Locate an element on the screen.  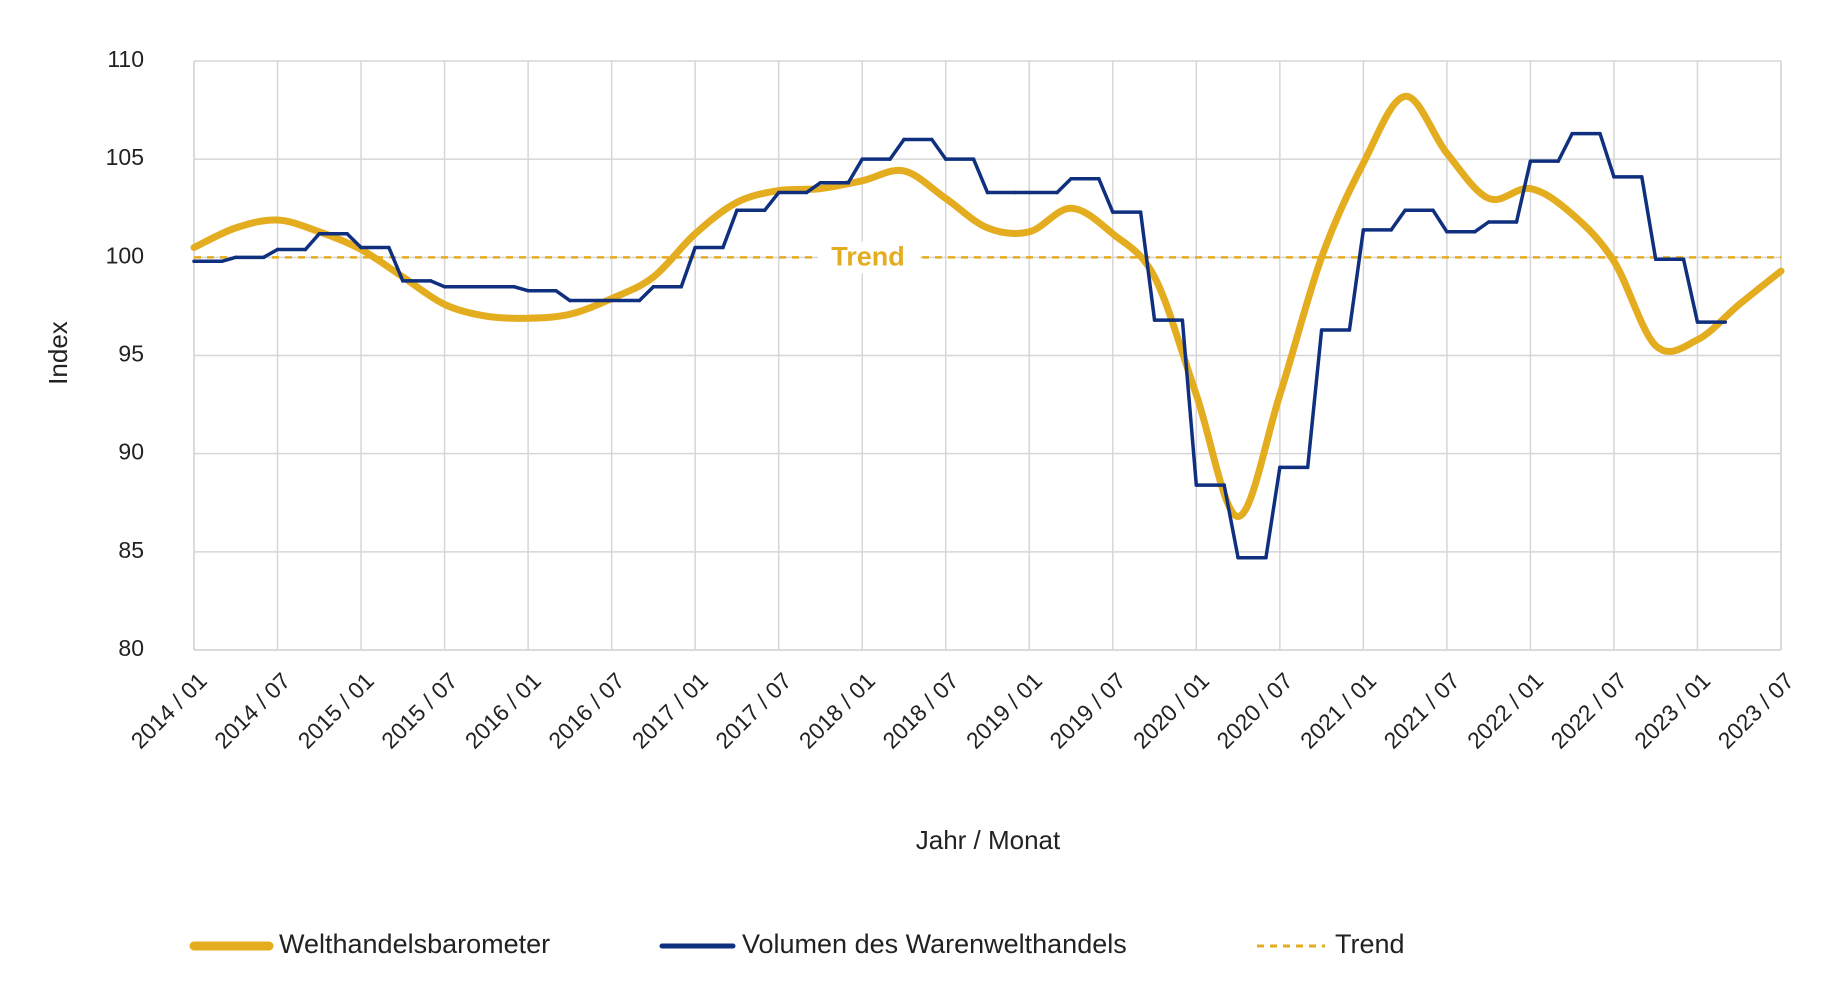
x-tick-label: 2019 / 07 is located at coordinates (1087, 710).